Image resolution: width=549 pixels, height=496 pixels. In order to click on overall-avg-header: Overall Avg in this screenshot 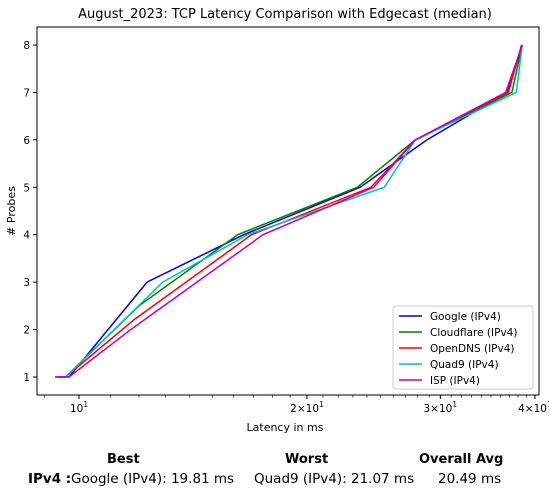, I will do `click(461, 459)`.